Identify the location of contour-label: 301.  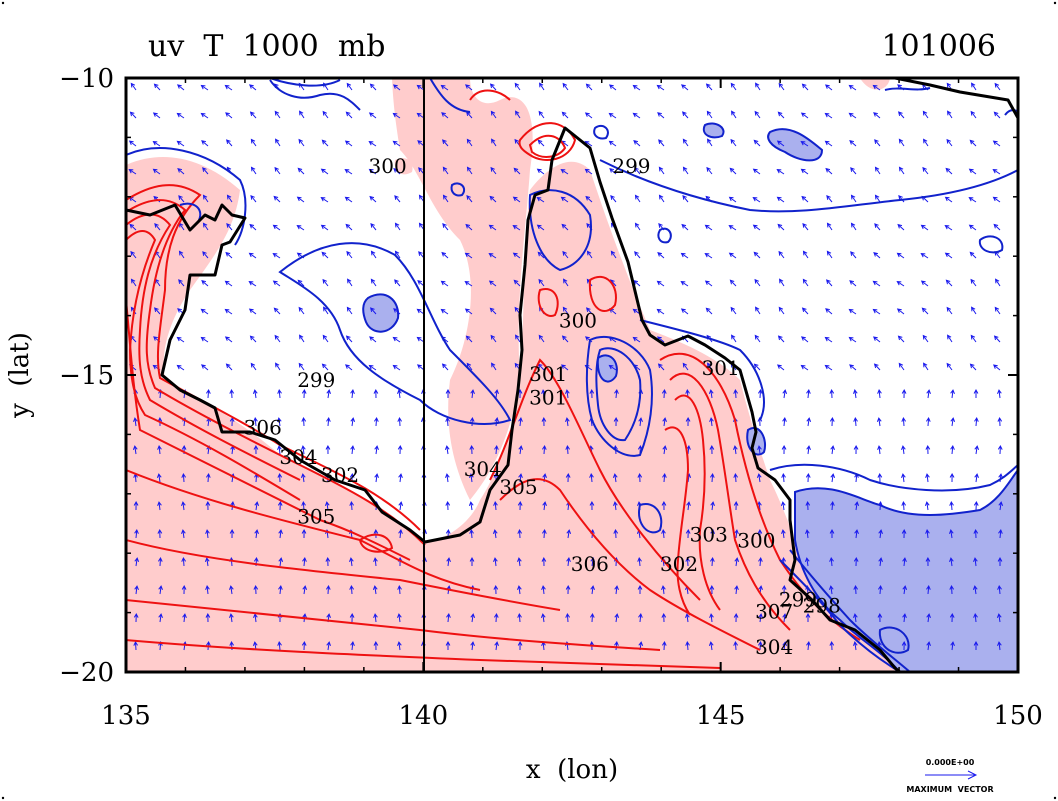
(548, 374).